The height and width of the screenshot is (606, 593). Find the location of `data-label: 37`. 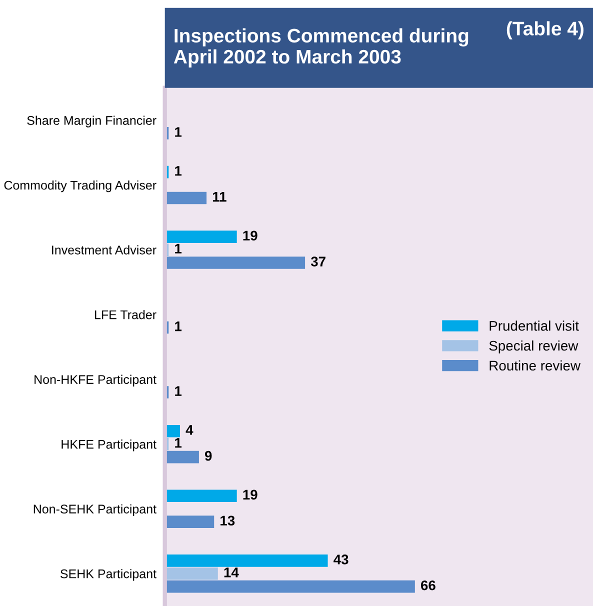

data-label: 37 is located at coordinates (318, 261).